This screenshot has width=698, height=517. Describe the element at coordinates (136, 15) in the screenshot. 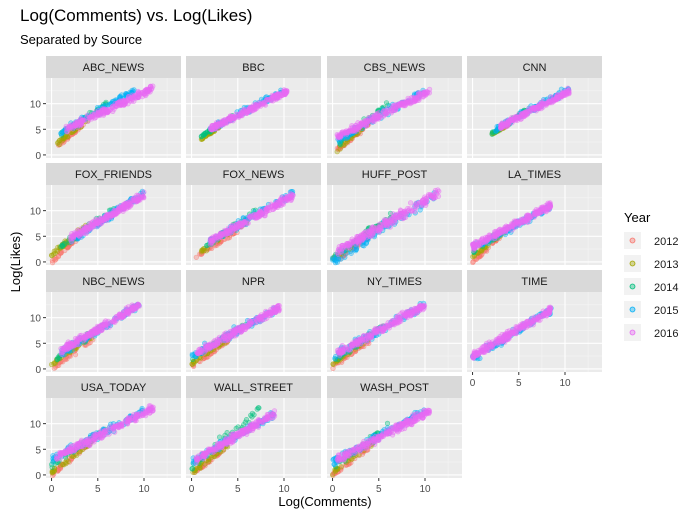

I see `chart-title: Log(Comments) vs. Log(Likes)` at that location.